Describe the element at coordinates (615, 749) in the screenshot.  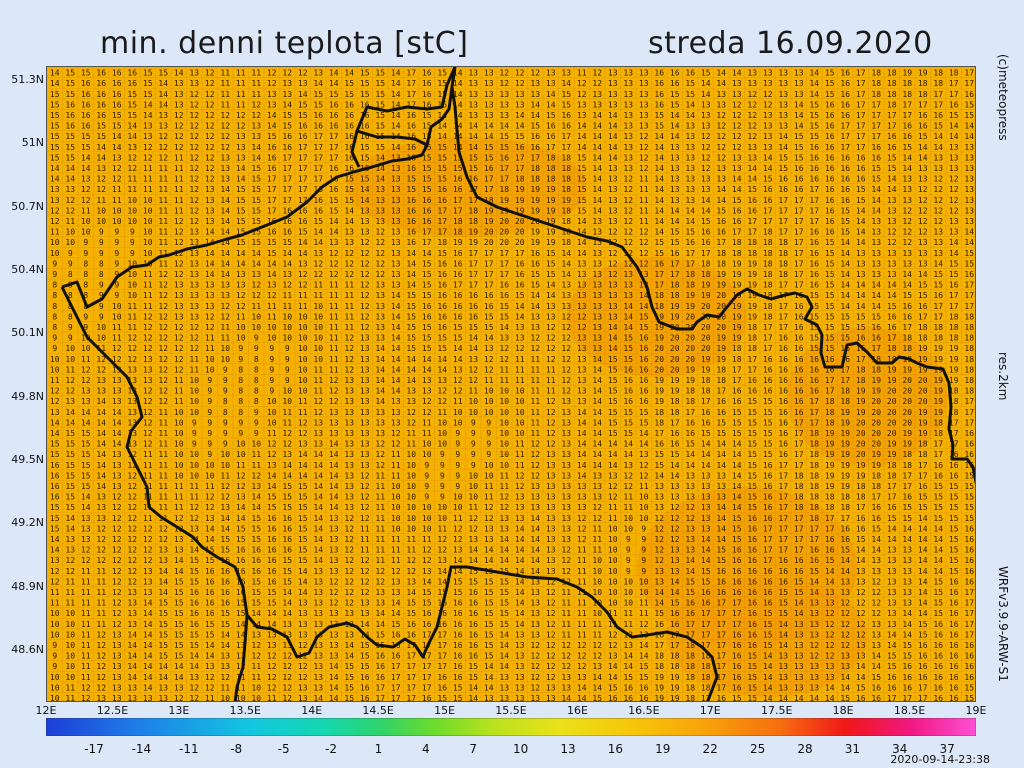
I see `colorbar-label: 16` at that location.